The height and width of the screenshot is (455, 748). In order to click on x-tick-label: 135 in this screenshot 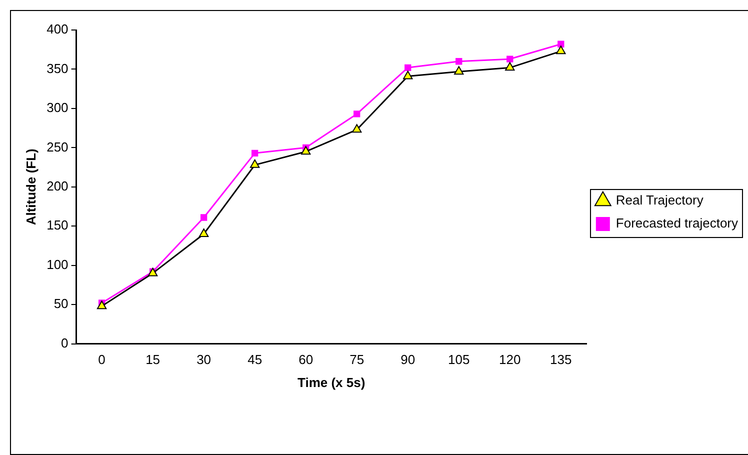, I will do `click(561, 360)`.